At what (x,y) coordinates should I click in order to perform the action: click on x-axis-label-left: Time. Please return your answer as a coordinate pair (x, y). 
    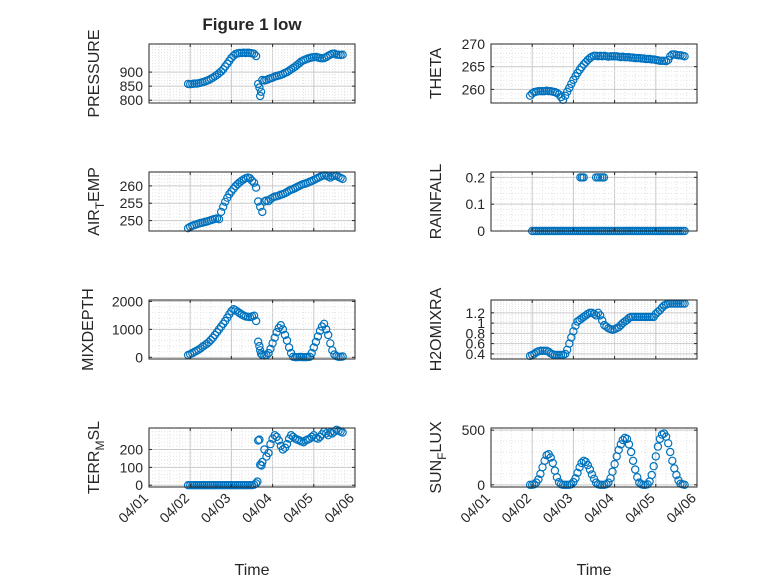
    Looking at the image, I should click on (252, 570).